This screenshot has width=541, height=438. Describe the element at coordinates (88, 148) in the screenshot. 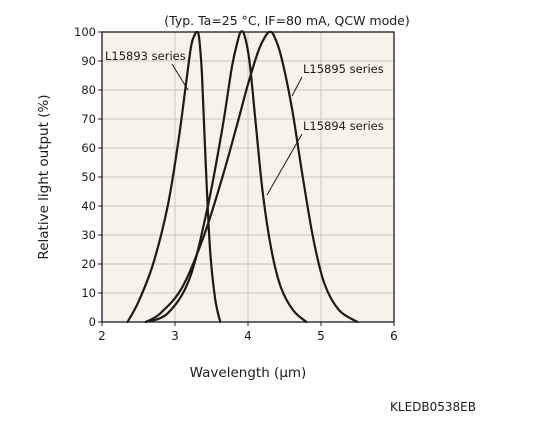

I see `y-tick-label: 60` at that location.